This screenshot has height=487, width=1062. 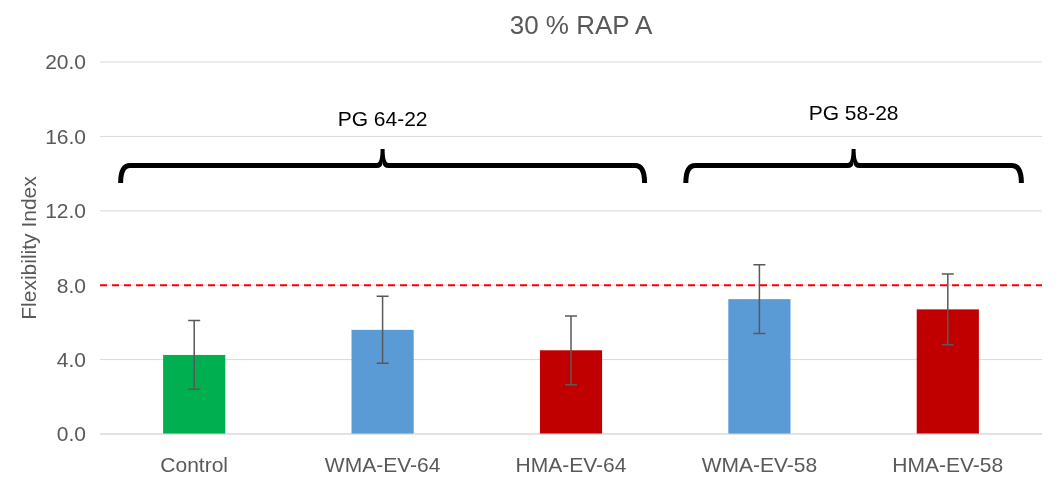 What do you see at coordinates (853, 112) in the screenshot?
I see `annotation: PG 58-28` at bounding box center [853, 112].